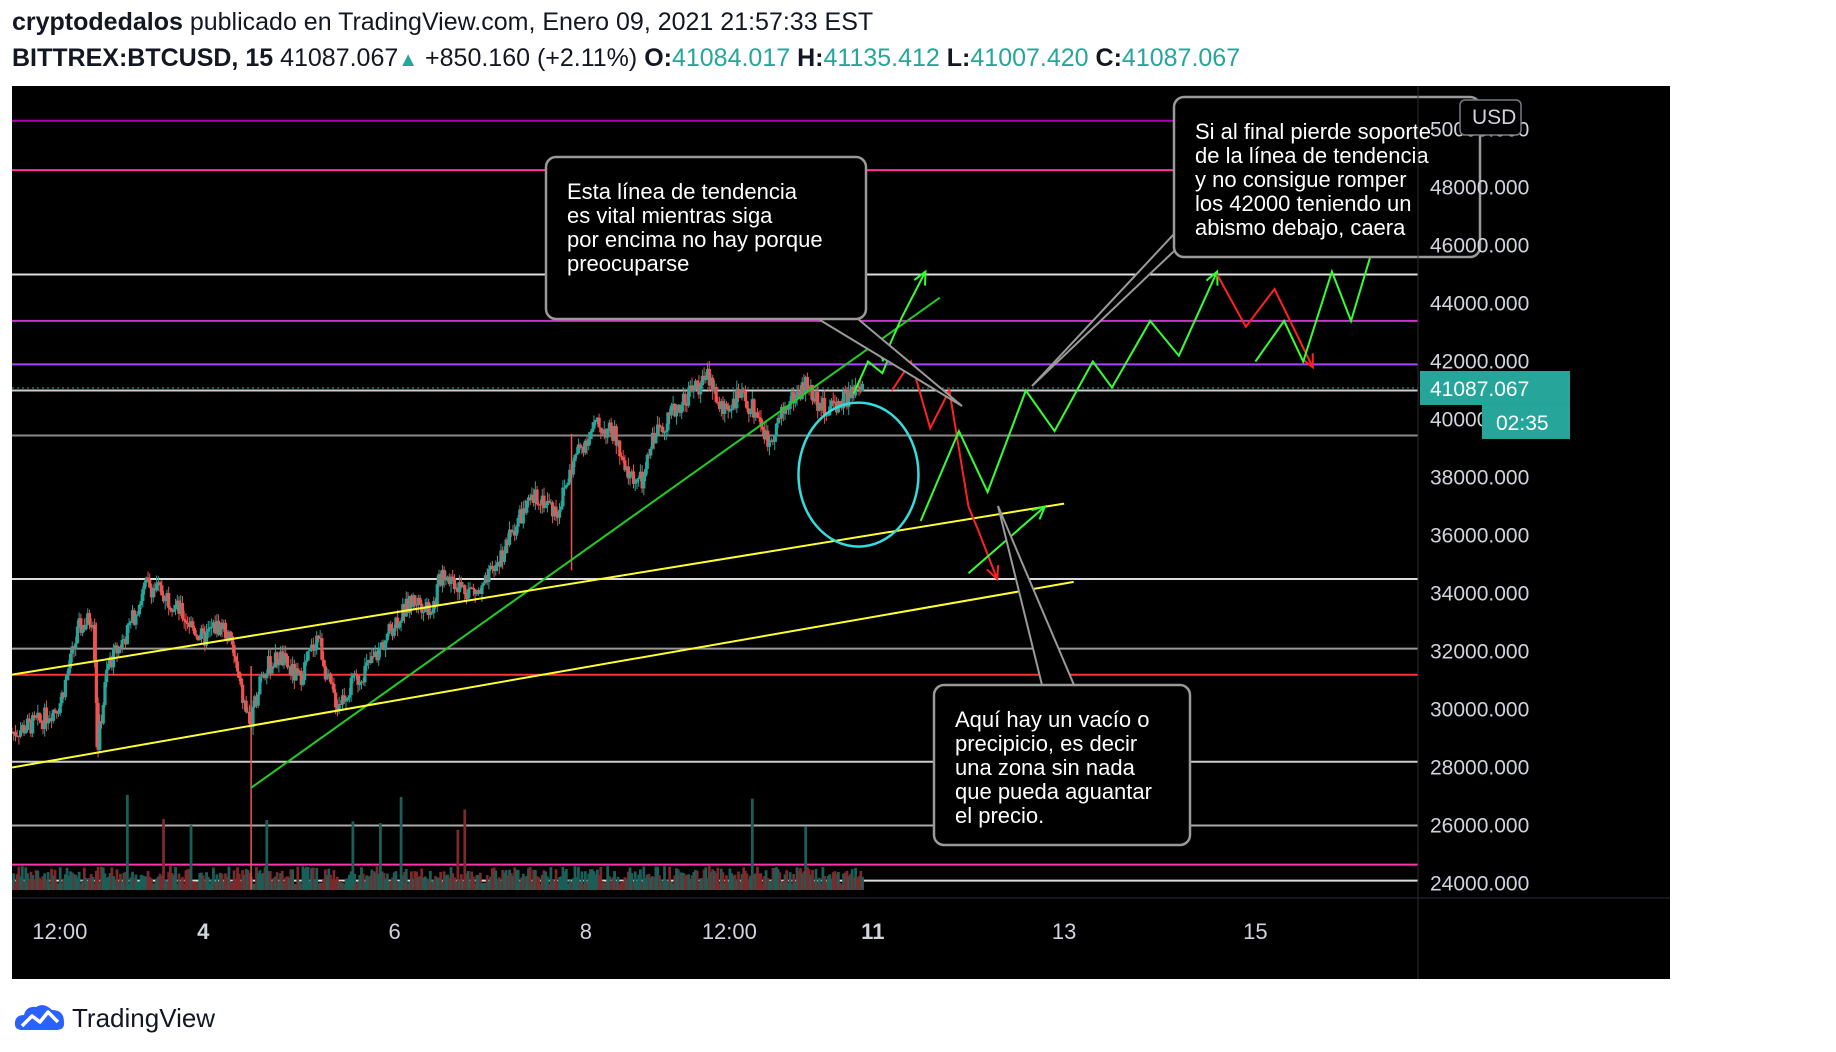 The width and height of the screenshot is (1836, 1052). What do you see at coordinates (1317, 294) in the screenshot?
I see `projection-green-late` at bounding box center [1317, 294].